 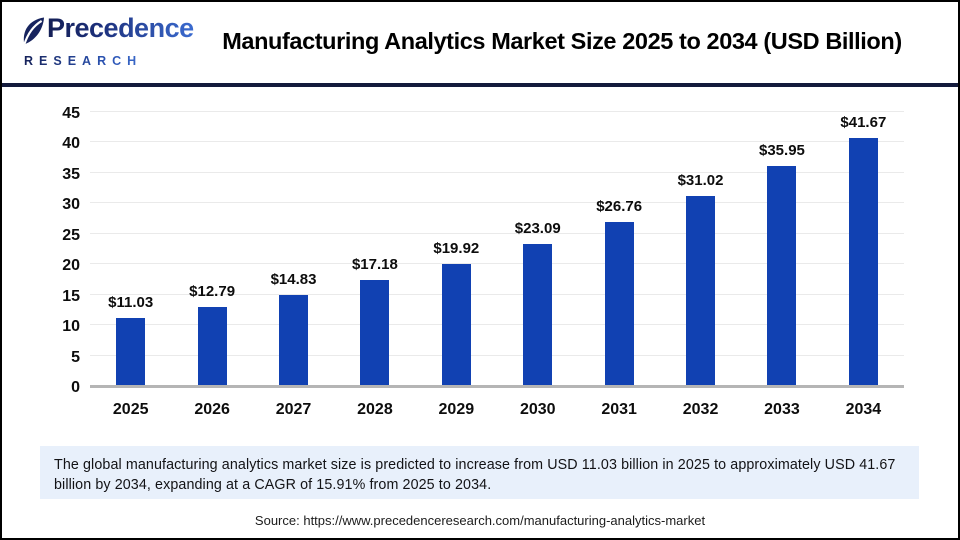 I want to click on bar-column: $19.92, so click(x=456, y=249).